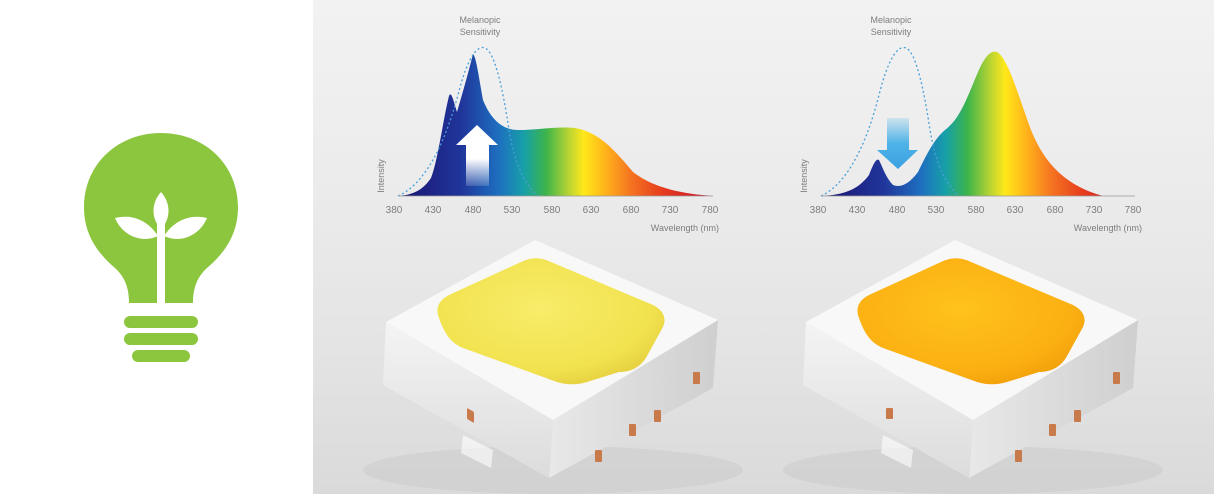 The height and width of the screenshot is (494, 1214). Describe the element at coordinates (468, 121) in the screenshot. I see `melanopic-sensitivity-curve` at that location.